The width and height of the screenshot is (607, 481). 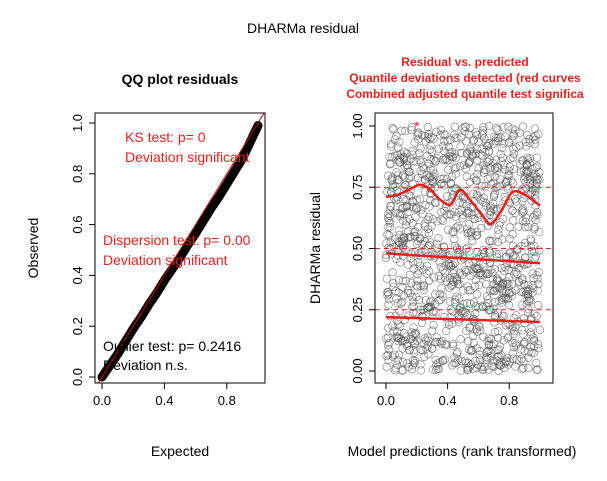 What do you see at coordinates (164, 400) in the screenshot?
I see `qq-x-tick-label: 0.4` at bounding box center [164, 400].